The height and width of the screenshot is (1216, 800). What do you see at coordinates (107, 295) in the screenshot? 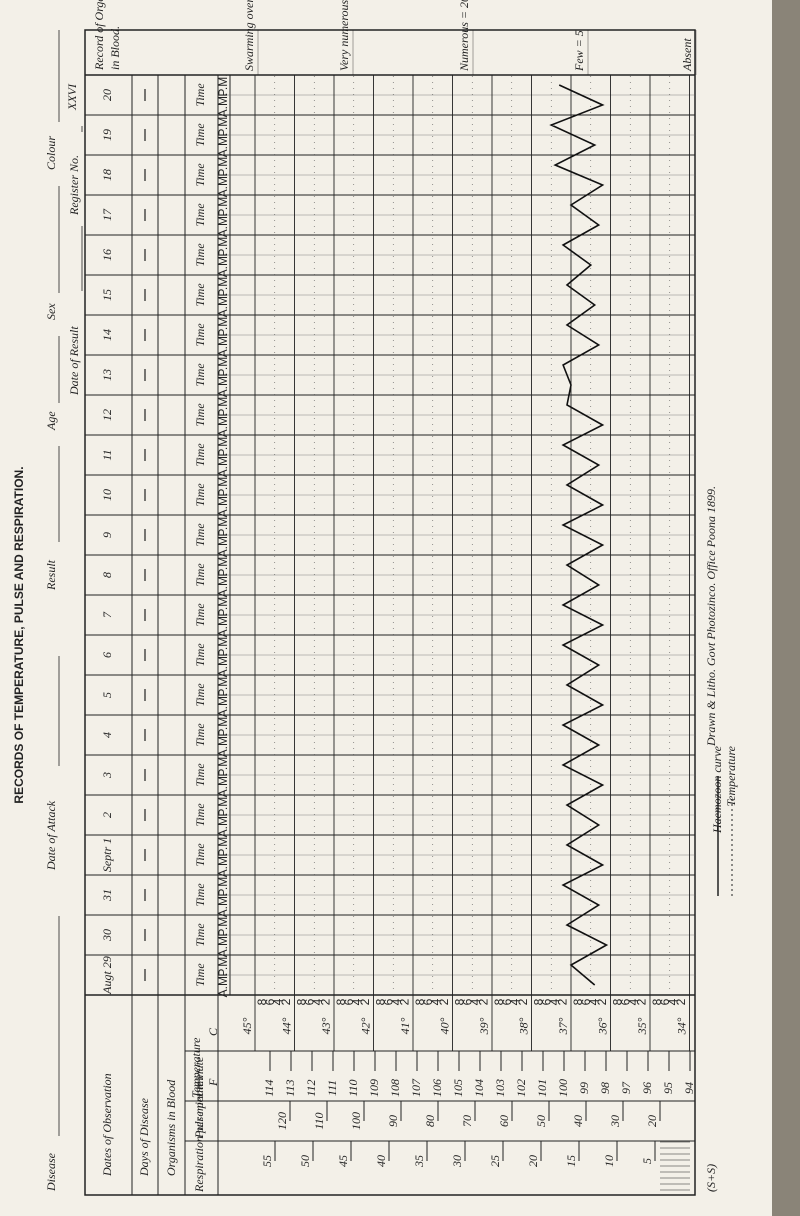
I see `date: 15` at bounding box center [107, 295].